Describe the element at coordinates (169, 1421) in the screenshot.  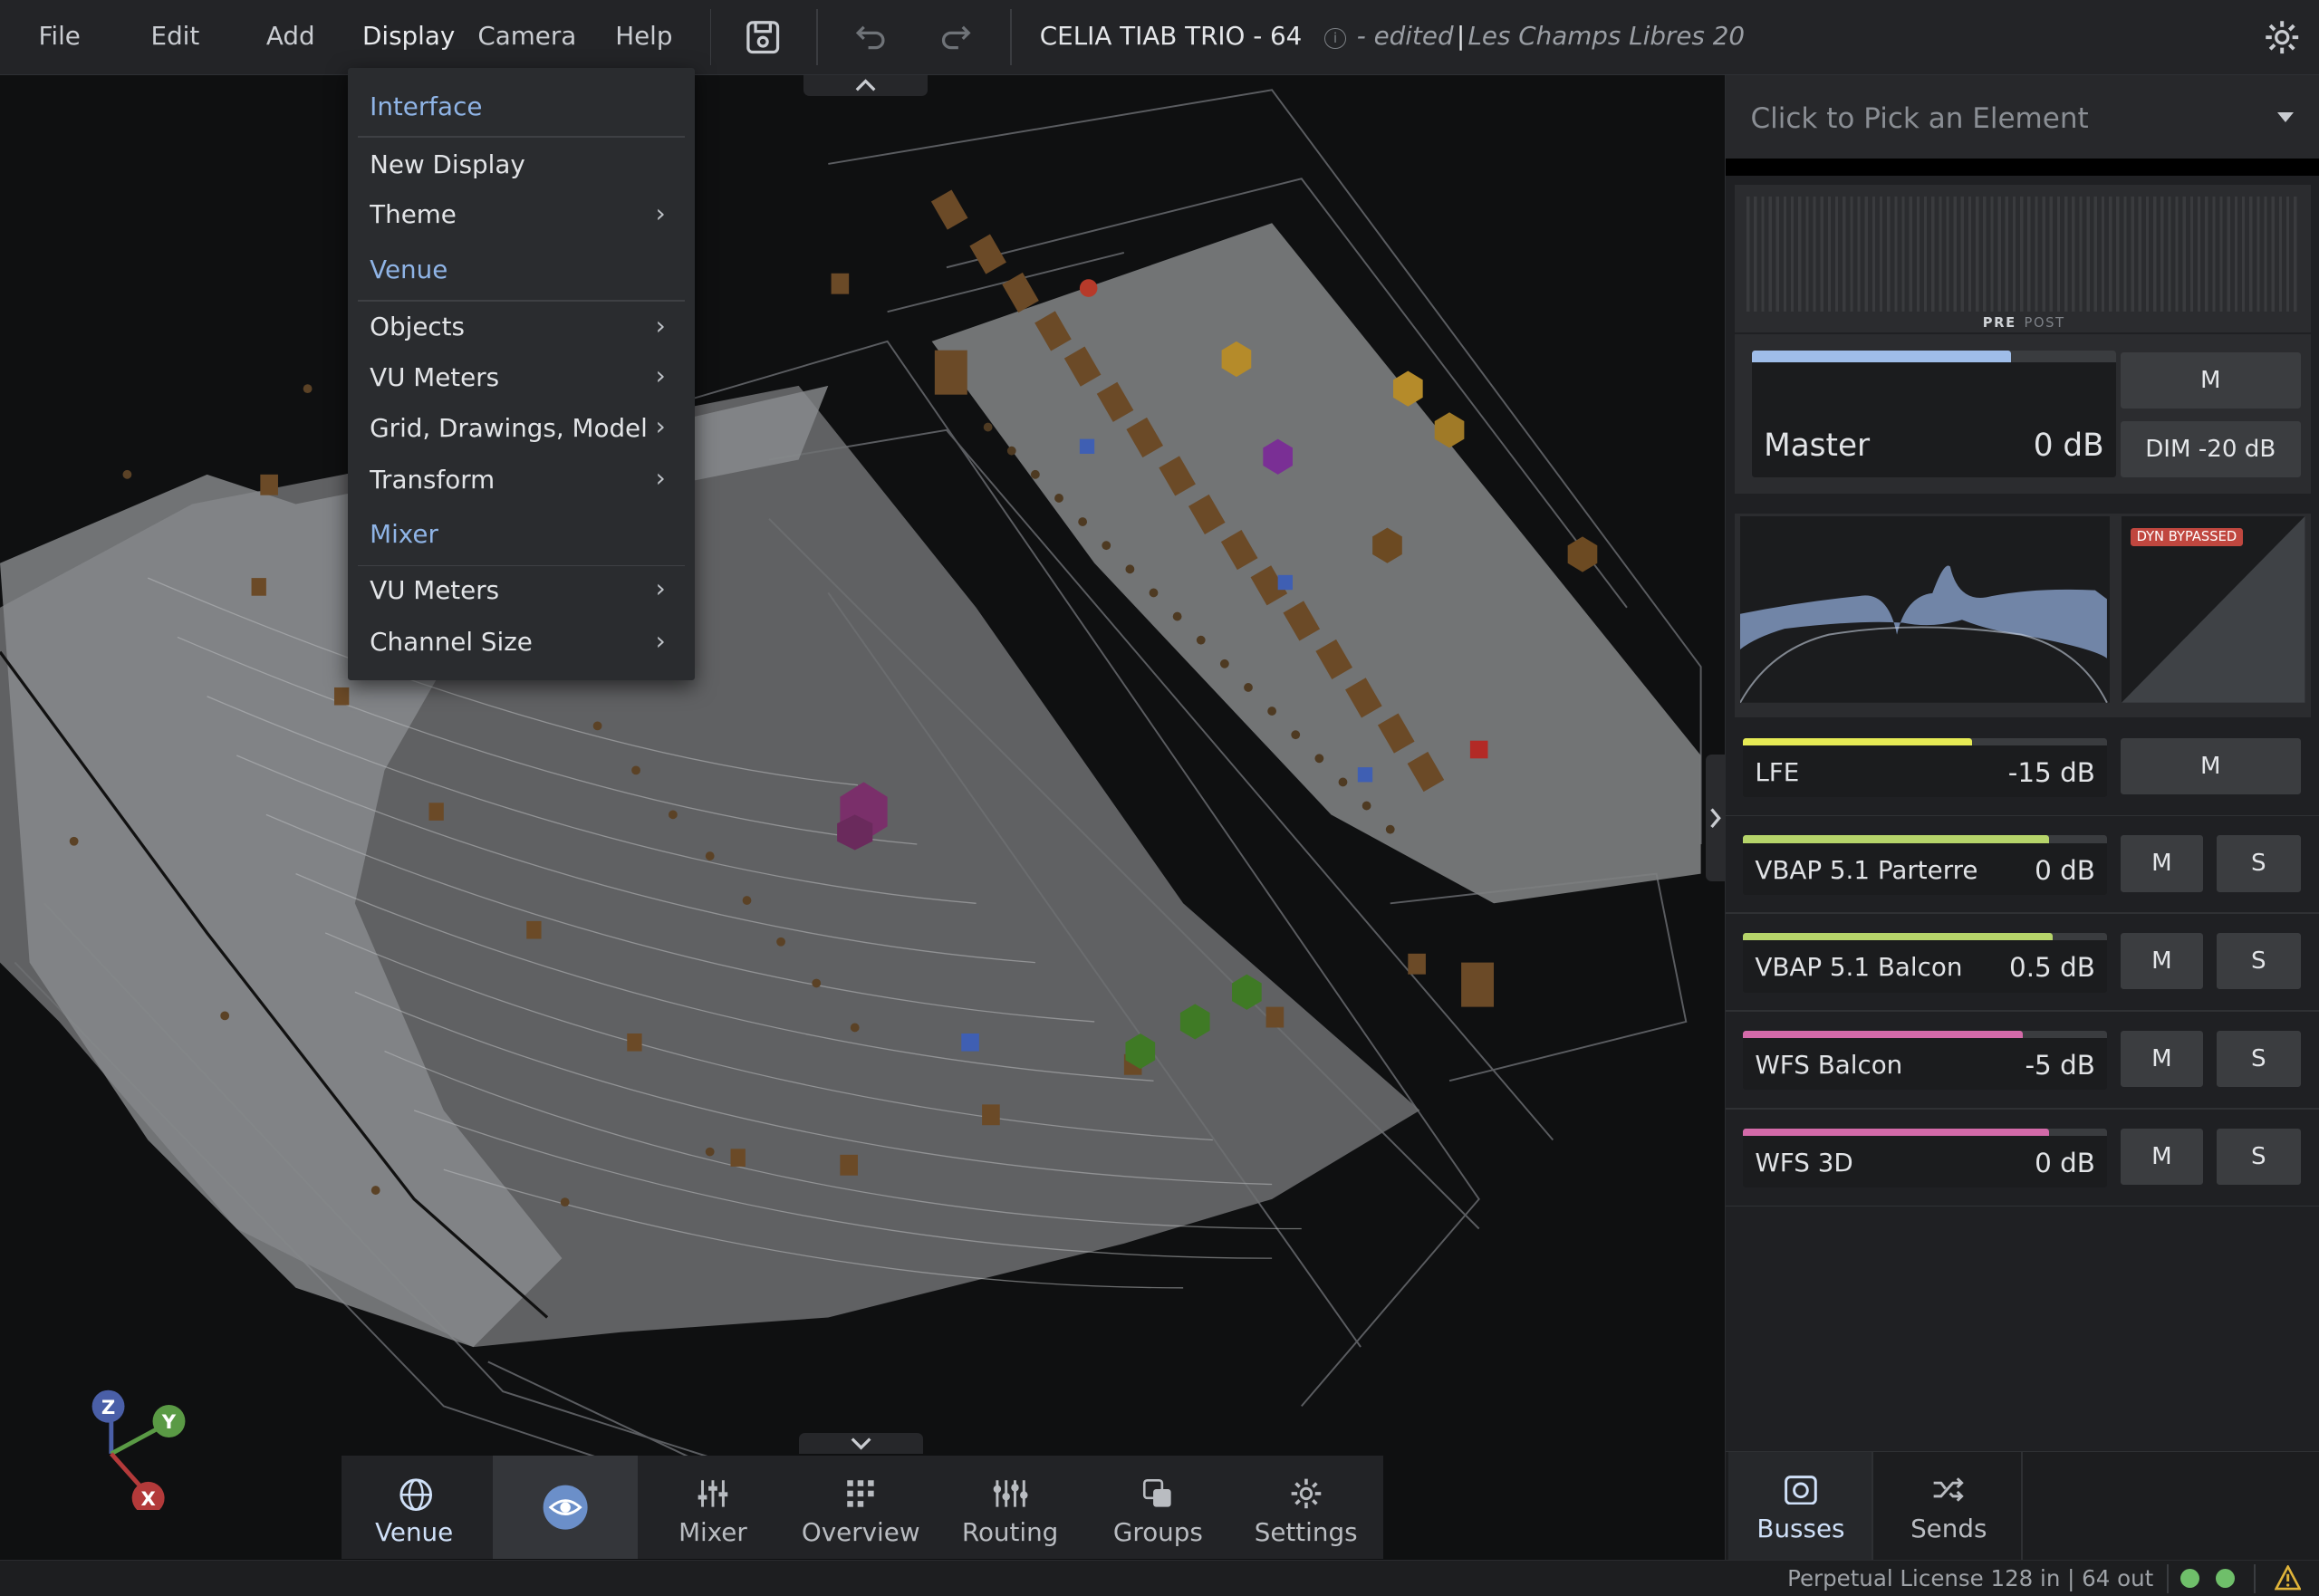
I see `y-axis-handle` at that location.